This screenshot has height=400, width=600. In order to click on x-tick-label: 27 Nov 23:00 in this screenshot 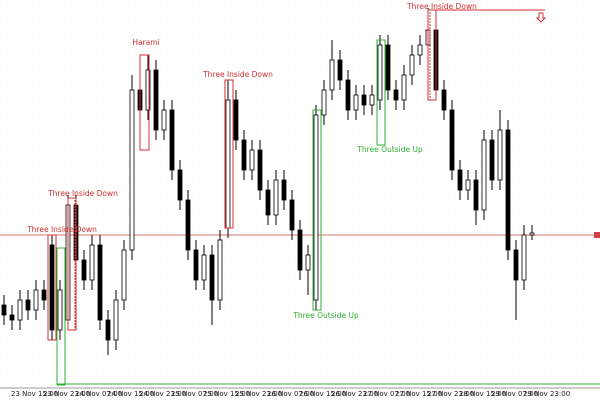, I will do `click(450, 394)`.